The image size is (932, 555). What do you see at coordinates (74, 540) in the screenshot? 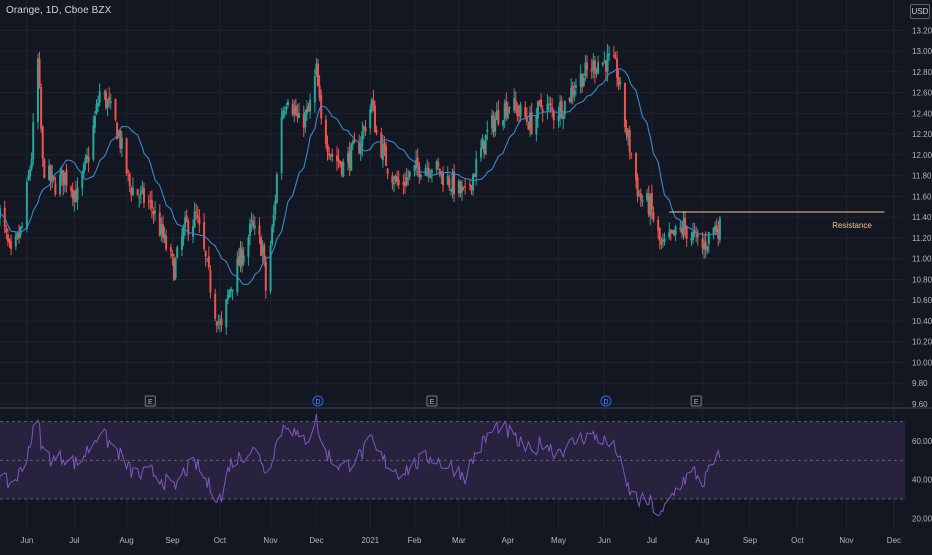
I see `time-tick-label: Jul` at bounding box center [74, 540].